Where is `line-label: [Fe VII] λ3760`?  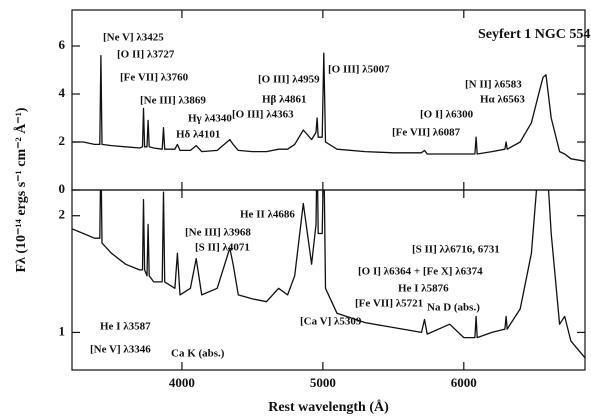 line-label: [Fe VII] λ3760 is located at coordinates (154, 78).